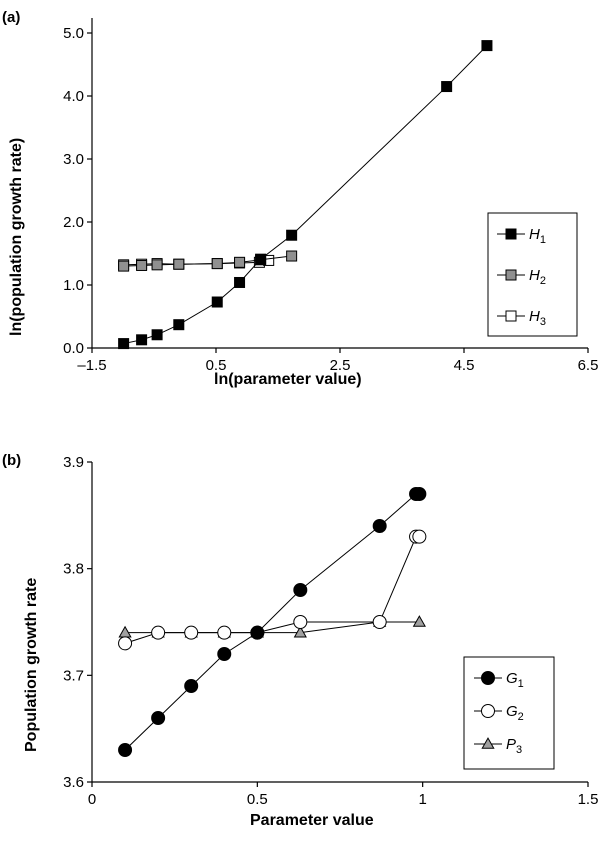 The width and height of the screenshot is (611, 863). What do you see at coordinates (499, 713) in the screenshot?
I see `legend-item: G2` at bounding box center [499, 713].